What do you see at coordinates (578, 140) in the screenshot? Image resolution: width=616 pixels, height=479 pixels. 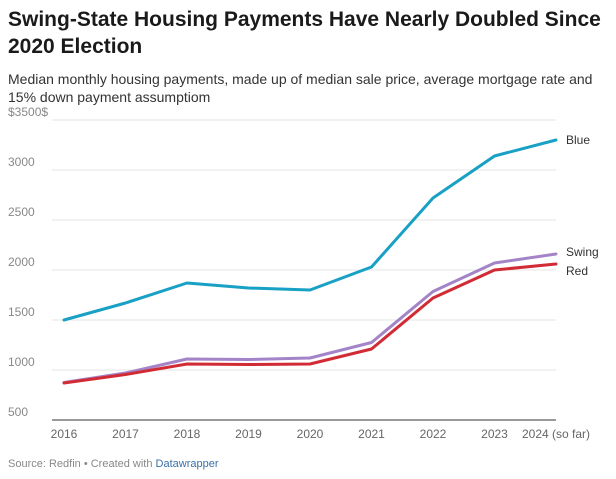 I see `series-label-blue: Blue` at bounding box center [578, 140].